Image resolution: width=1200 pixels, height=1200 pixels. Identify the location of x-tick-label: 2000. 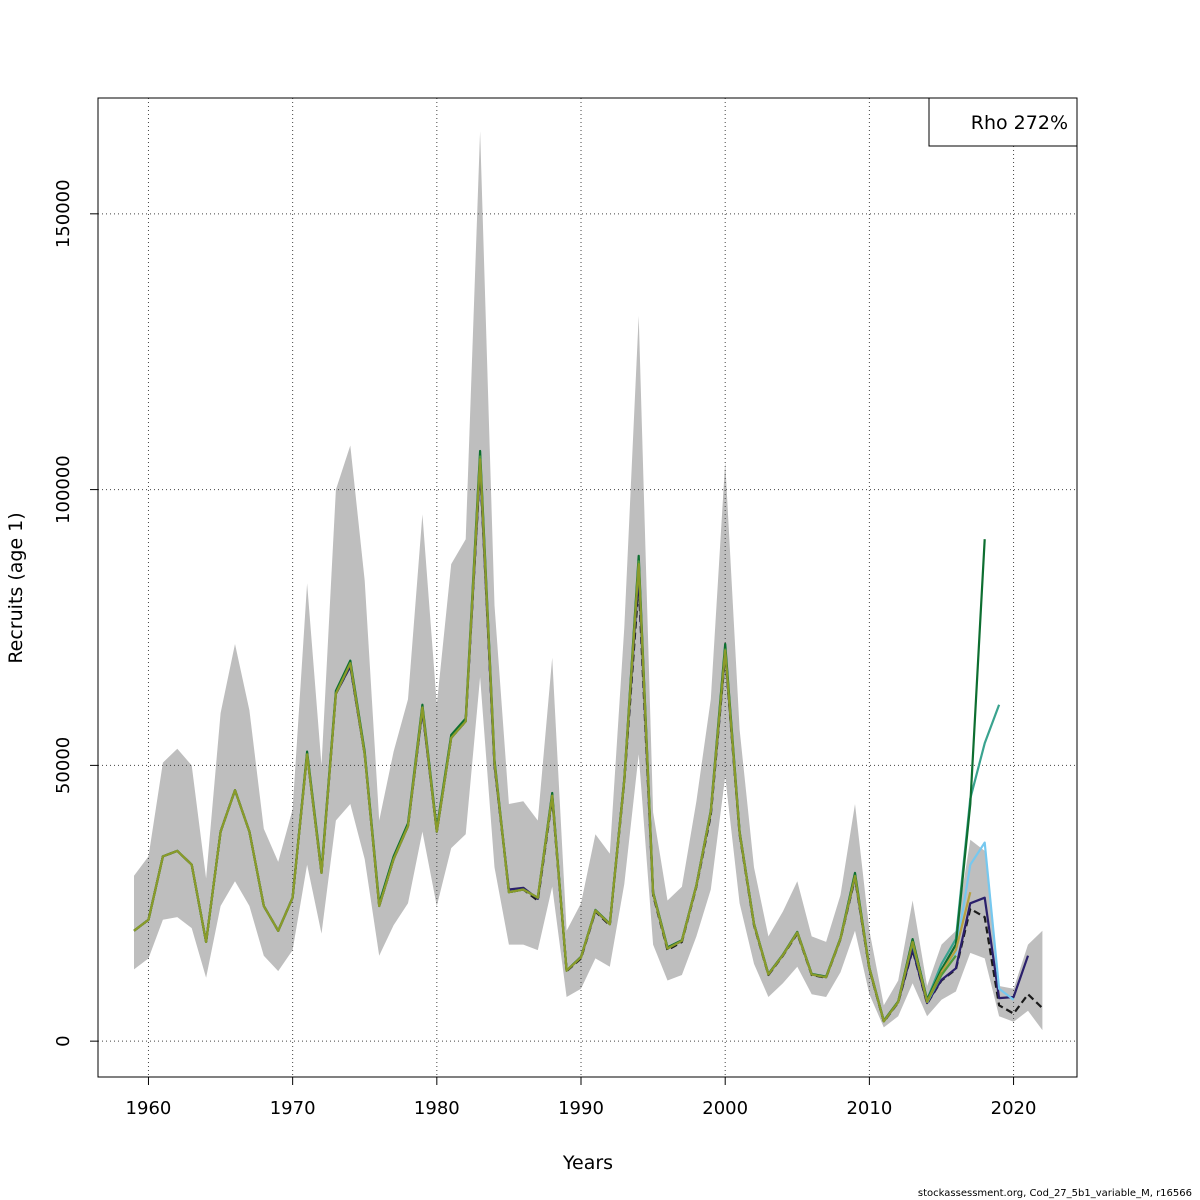
(725, 1108).